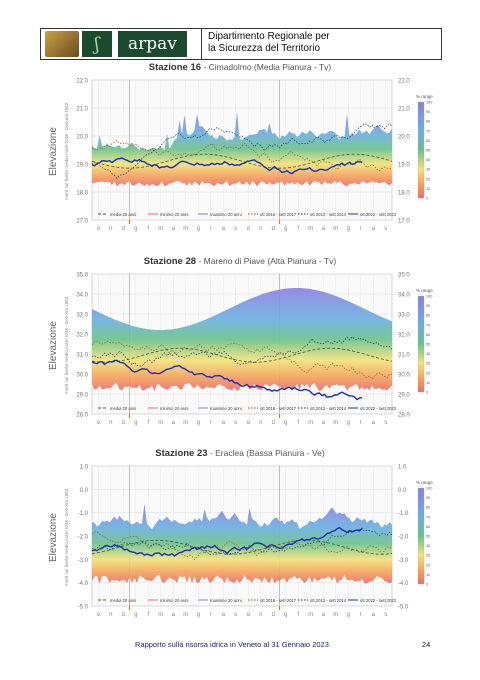 This screenshot has width=480, height=680. Describe the element at coordinates (404, 276) in the screenshot. I see `y-tick-label-right: 35.0` at that location.